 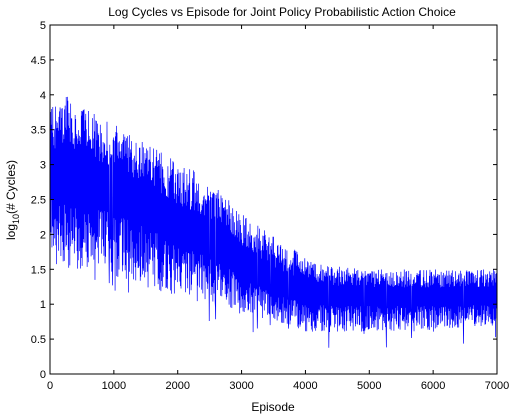 What do you see at coordinates (114, 386) in the screenshot?
I see `x-tick-label-1: 1000` at bounding box center [114, 386].